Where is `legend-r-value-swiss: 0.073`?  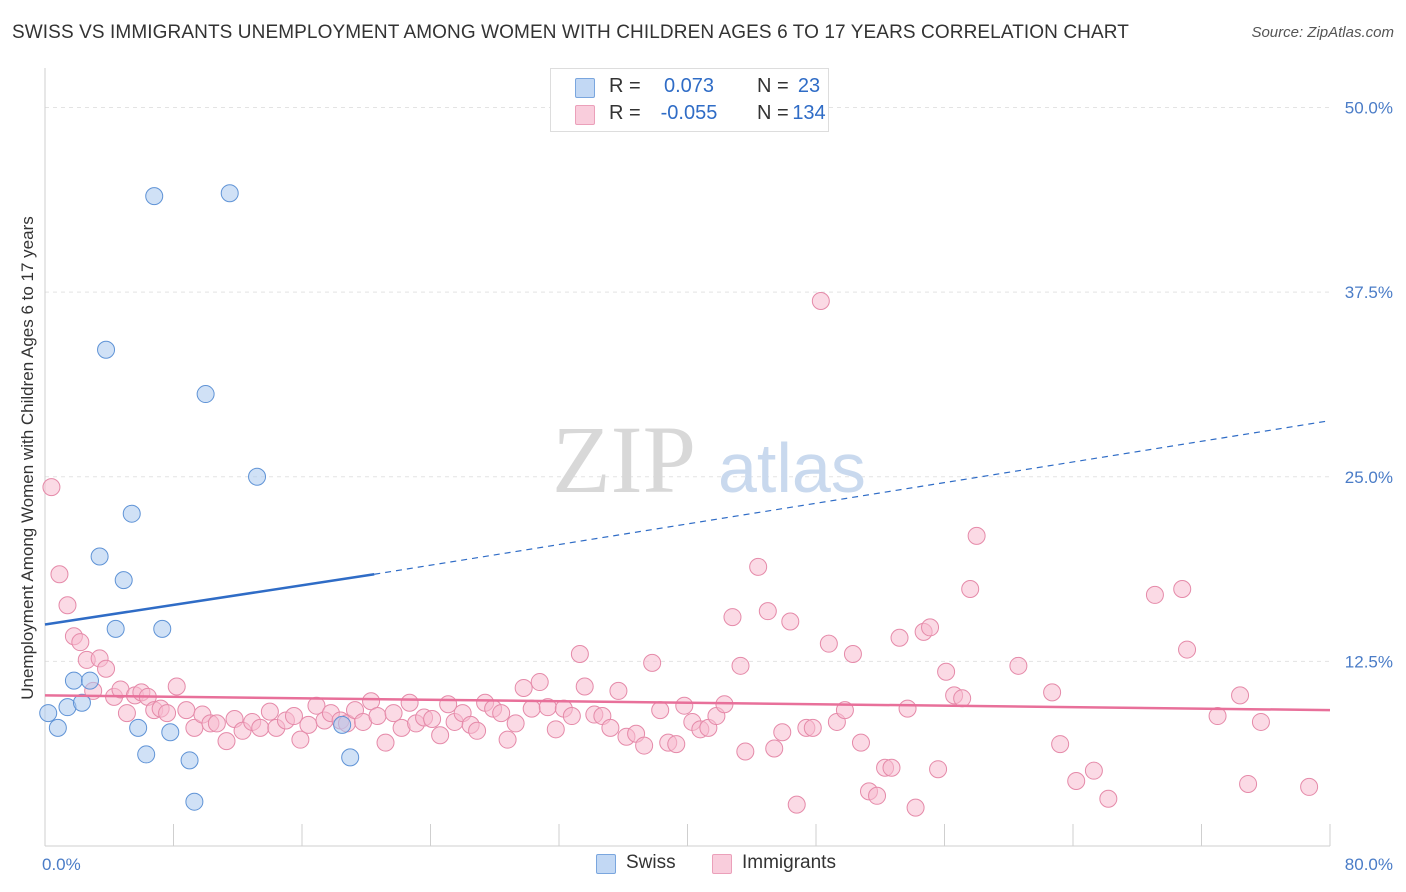 legend-r-value-swiss: 0.073 is located at coordinates (689, 86).